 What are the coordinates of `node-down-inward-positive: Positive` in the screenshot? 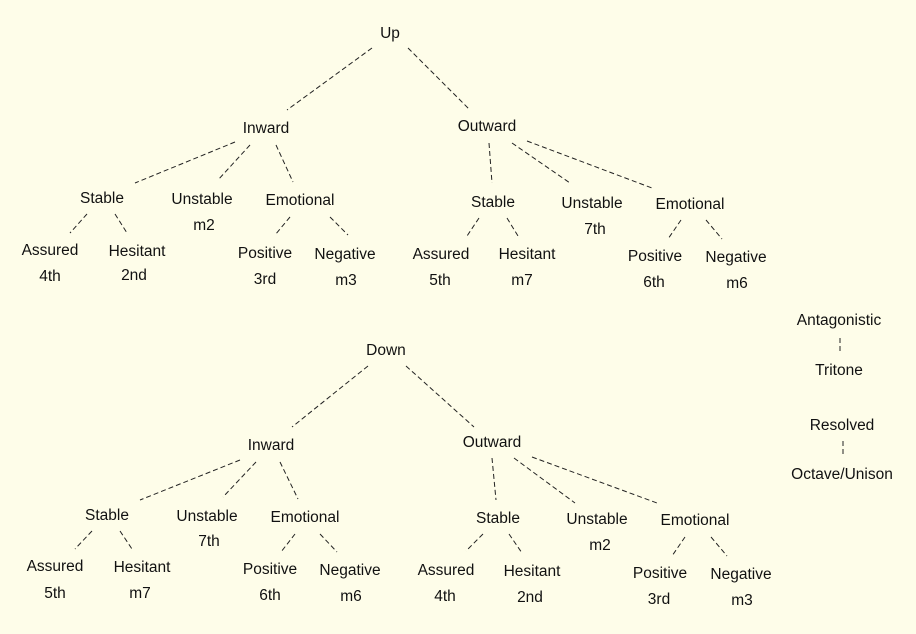 It's located at (270, 569).